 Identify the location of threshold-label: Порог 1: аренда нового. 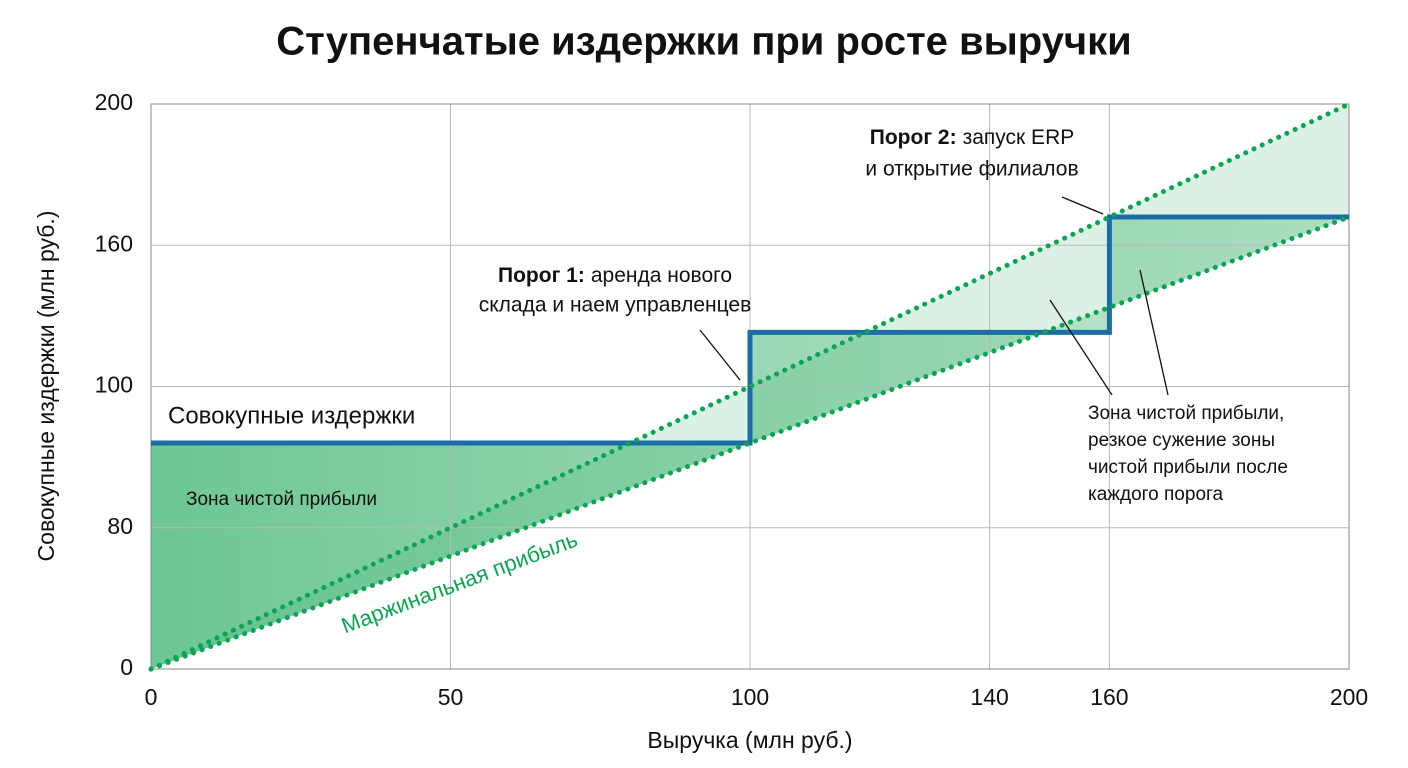
(615, 275).